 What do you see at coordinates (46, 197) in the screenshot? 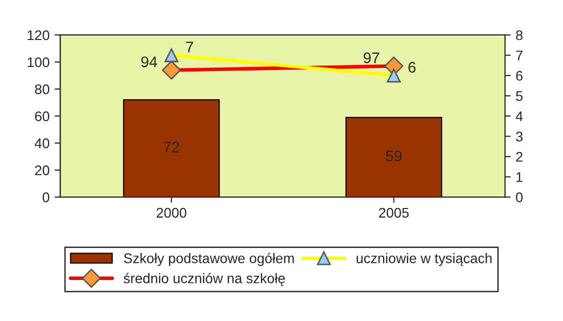
I see `y-tick-label: 0` at bounding box center [46, 197].